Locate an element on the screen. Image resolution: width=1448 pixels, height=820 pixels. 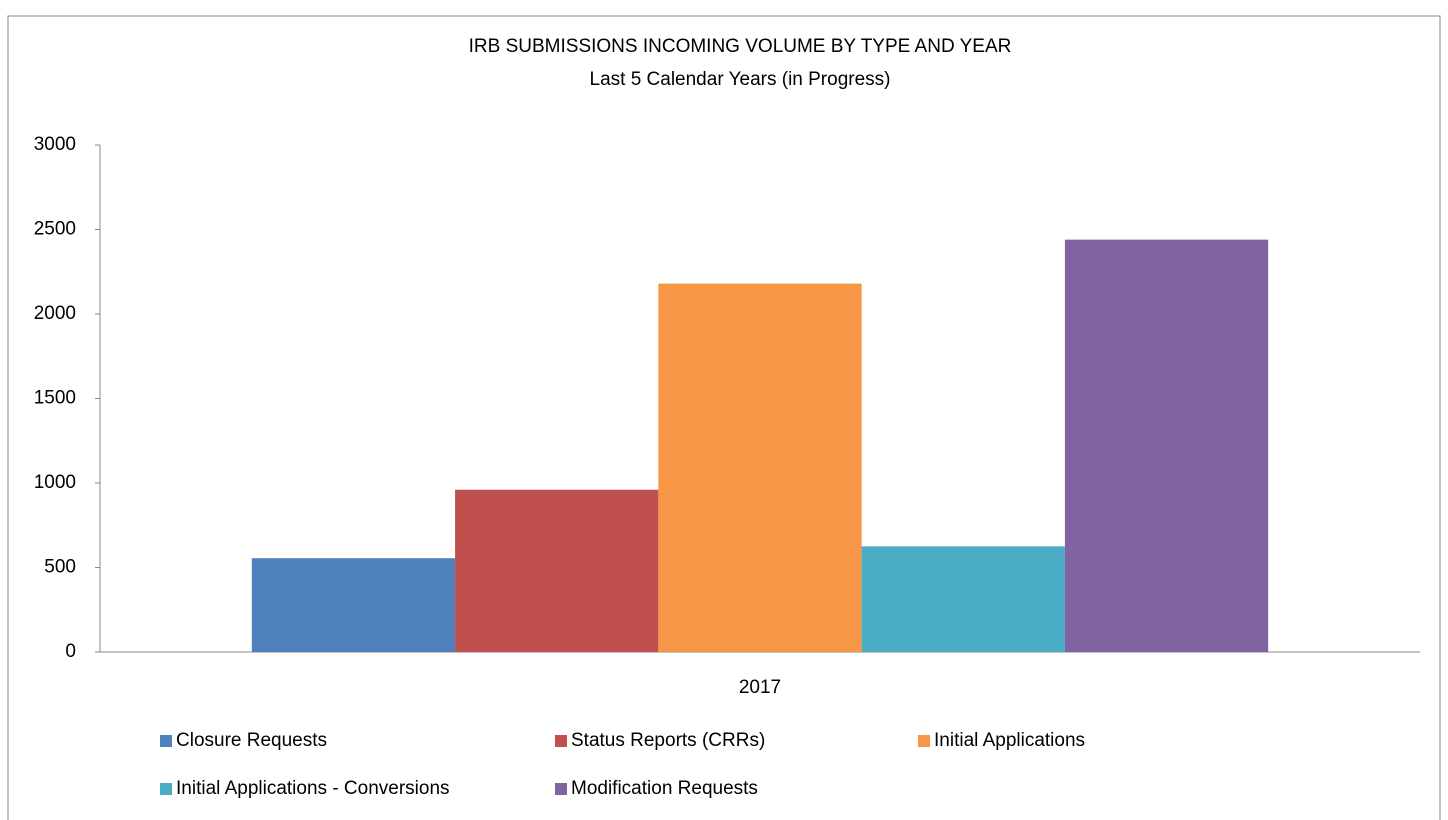
legend-label: Modification Requests is located at coordinates (664, 788).